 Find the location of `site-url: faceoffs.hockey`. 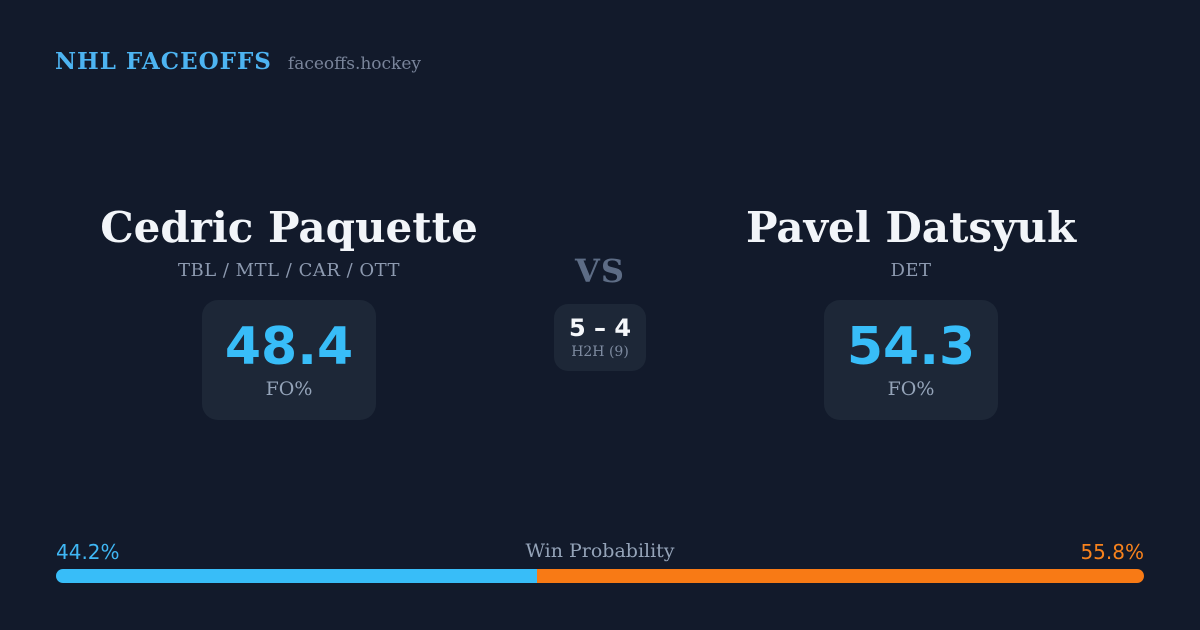

site-url: faceoffs.hockey is located at coordinates (354, 64).